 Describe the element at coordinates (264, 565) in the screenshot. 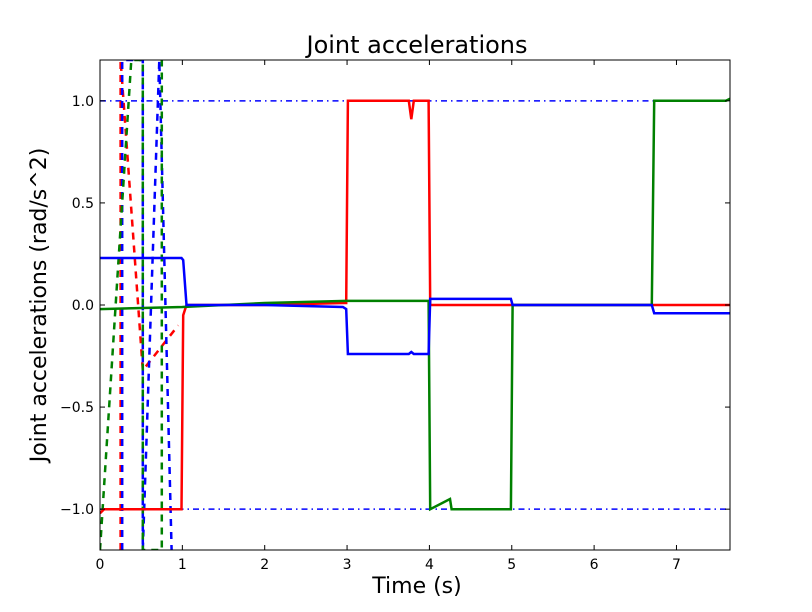

I see `x-tick-label: 2` at that location.